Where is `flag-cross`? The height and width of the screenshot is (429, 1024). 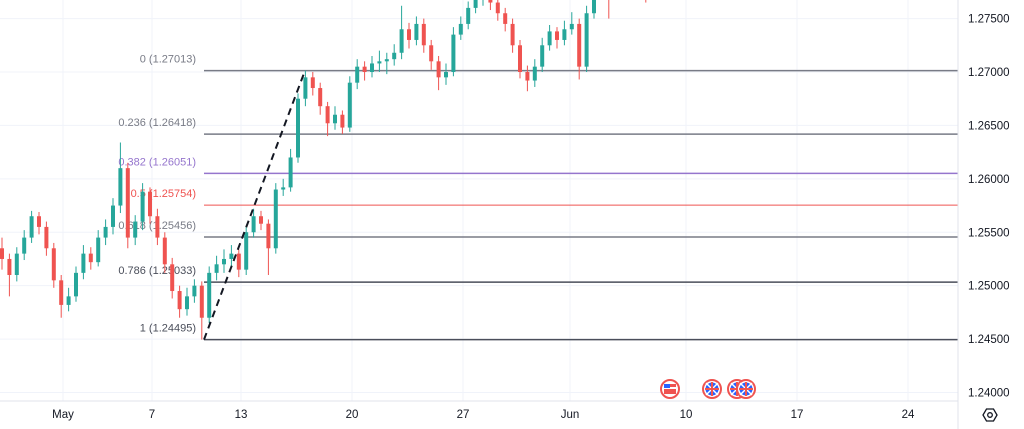
flag-cross is located at coordinates (746, 389).